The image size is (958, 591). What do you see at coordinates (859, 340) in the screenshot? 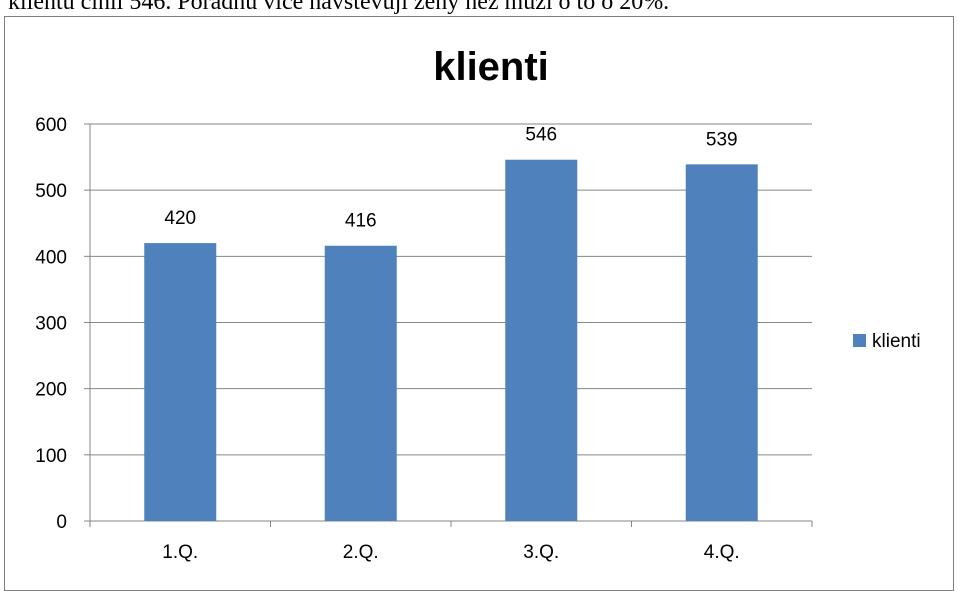
I see `legend-swatch` at bounding box center [859, 340].